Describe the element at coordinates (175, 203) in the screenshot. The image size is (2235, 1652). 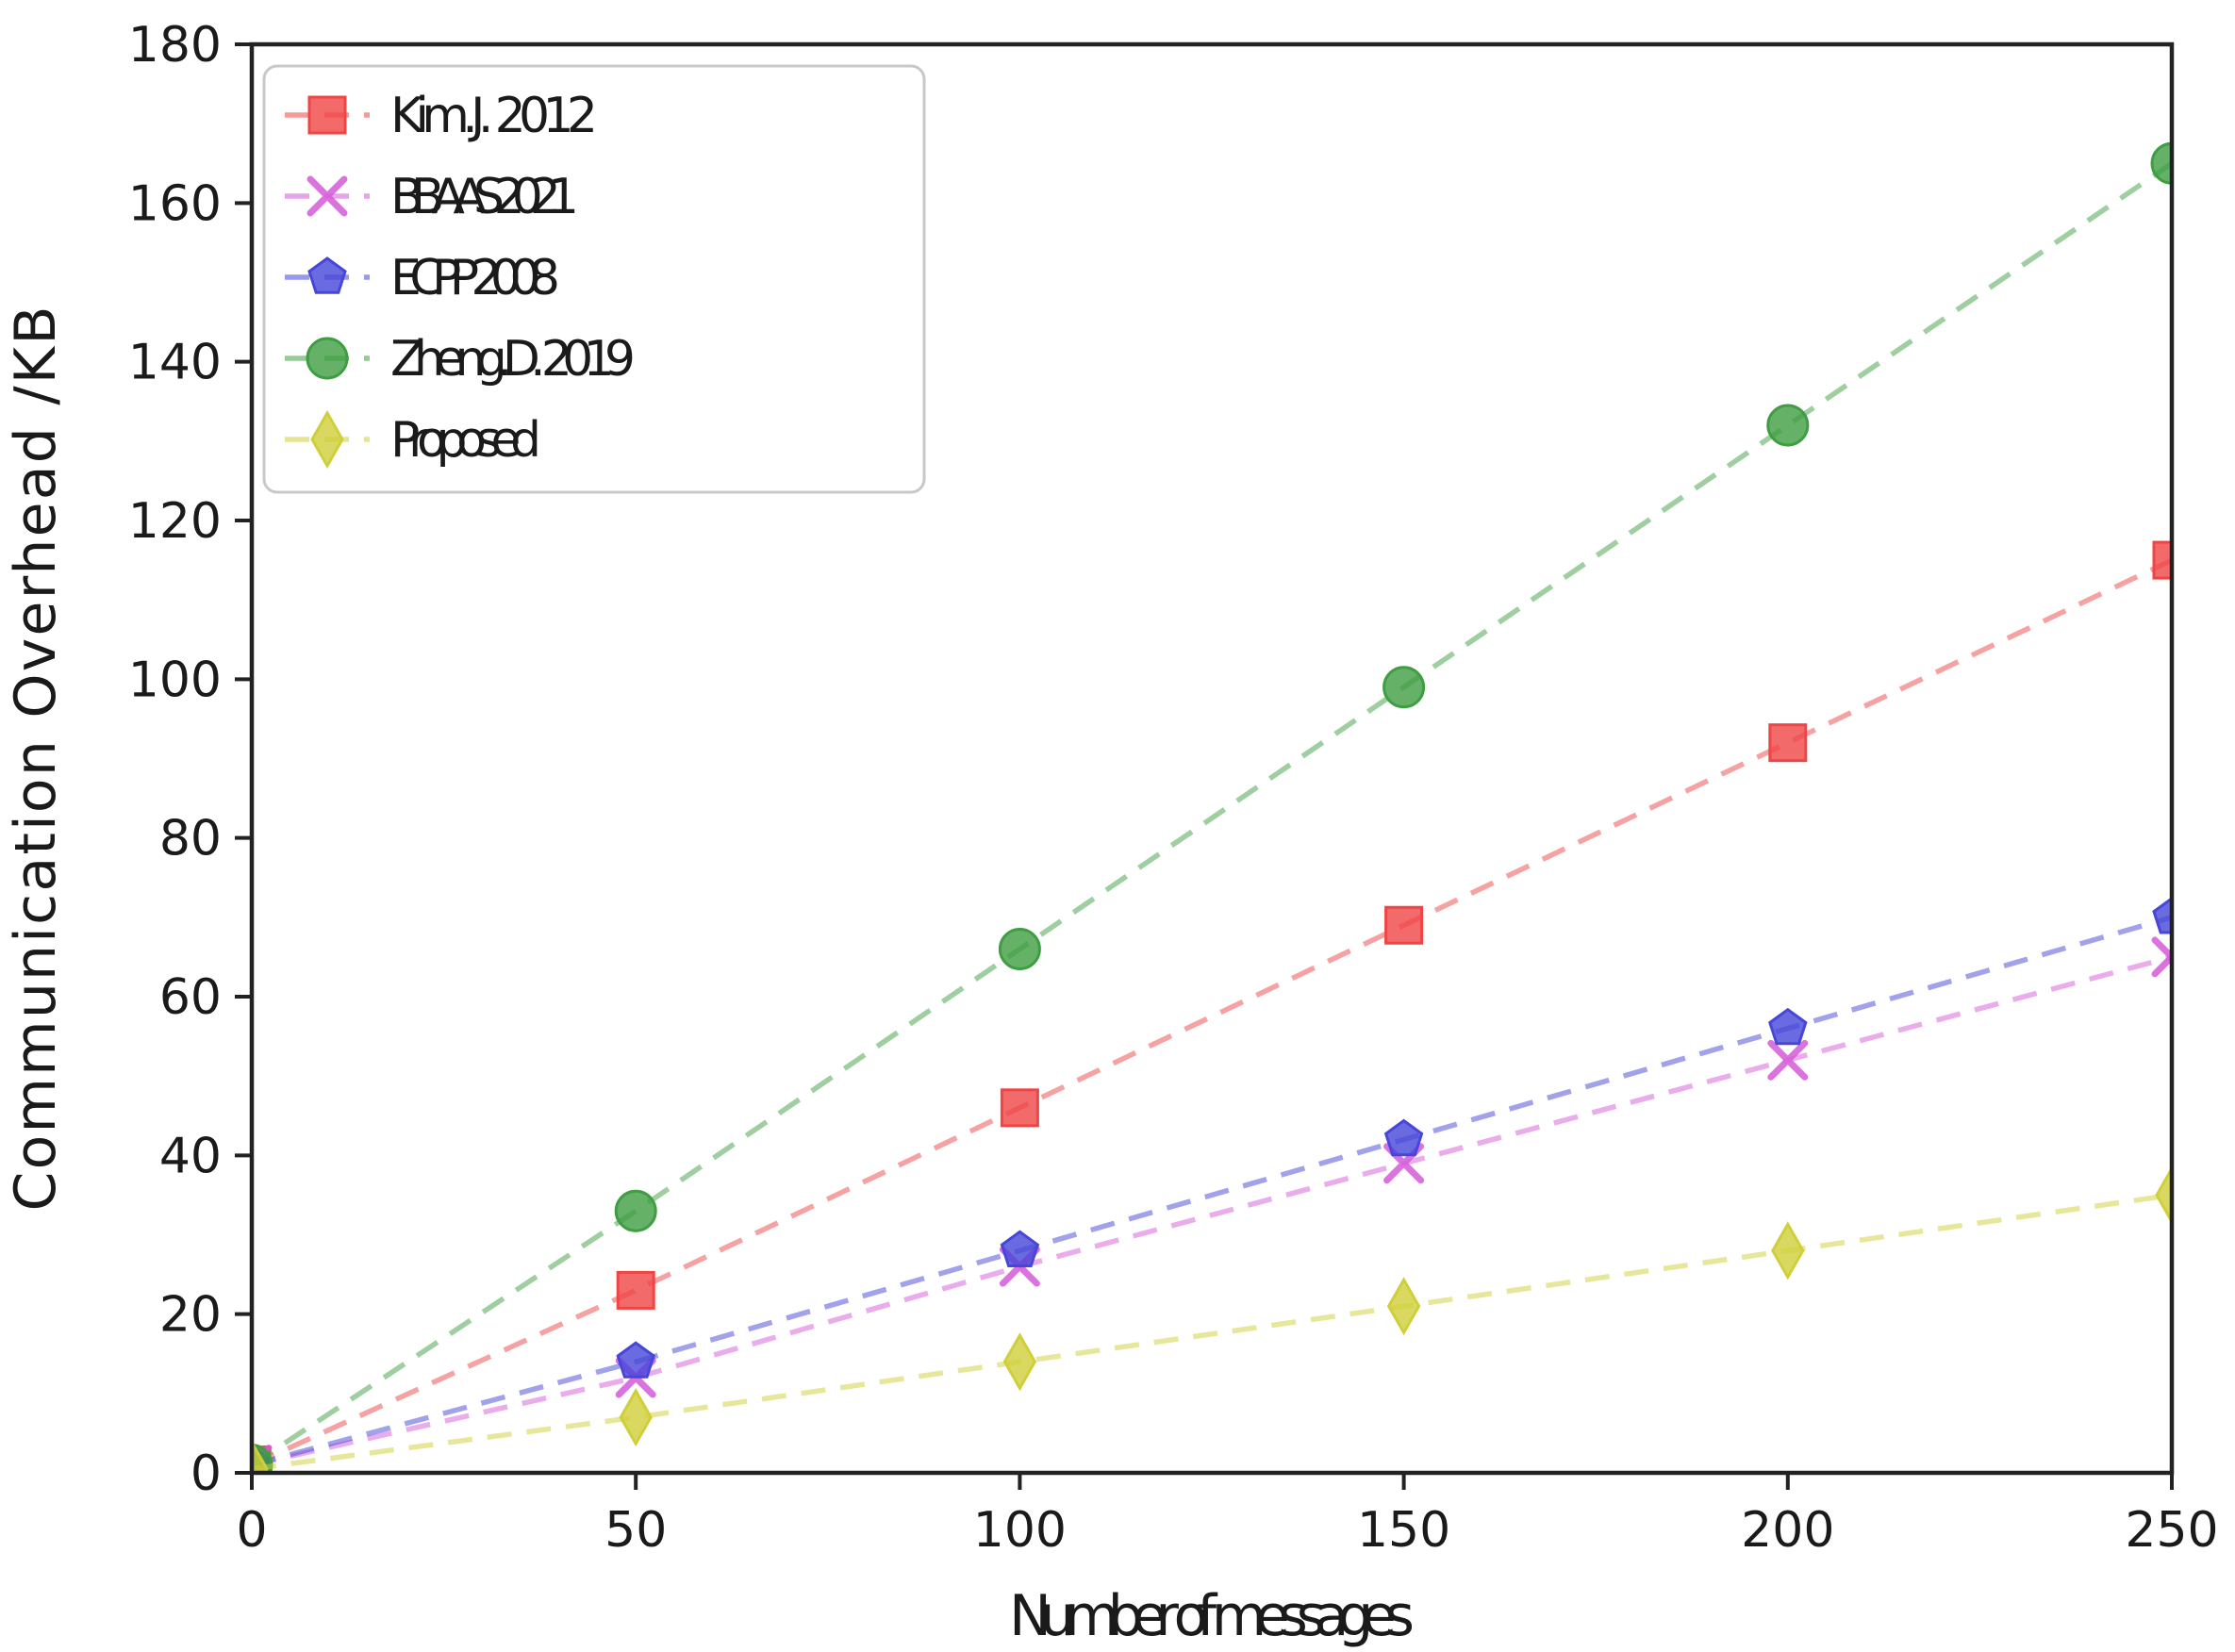
I see `y-tick-label: 160` at that location.